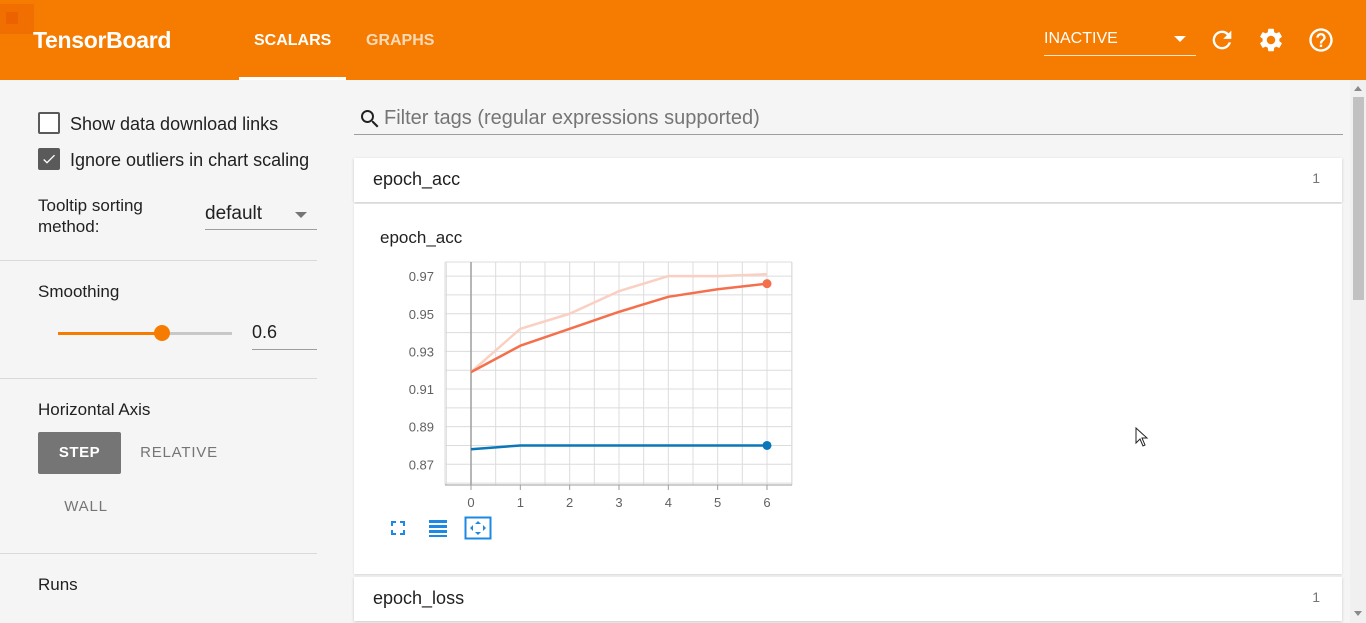 This screenshot has height=623, width=1366. I want to click on checkmark-icon, so click(49, 159).